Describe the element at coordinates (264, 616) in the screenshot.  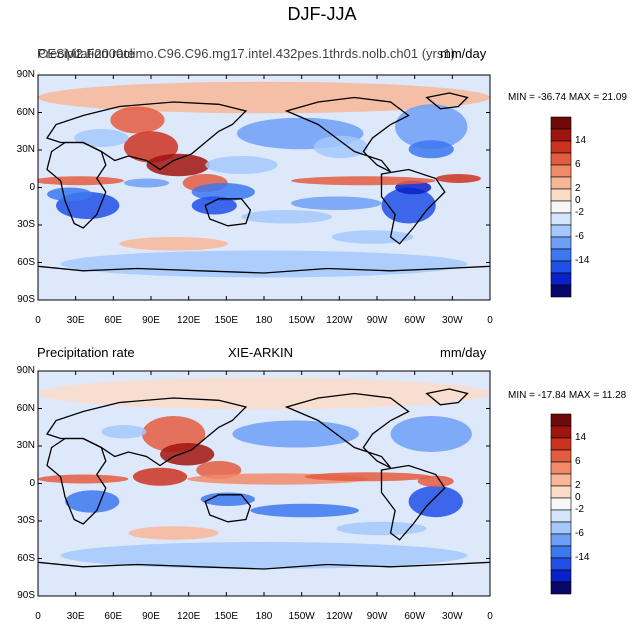
I see `lon-tick-label: 180` at that location.